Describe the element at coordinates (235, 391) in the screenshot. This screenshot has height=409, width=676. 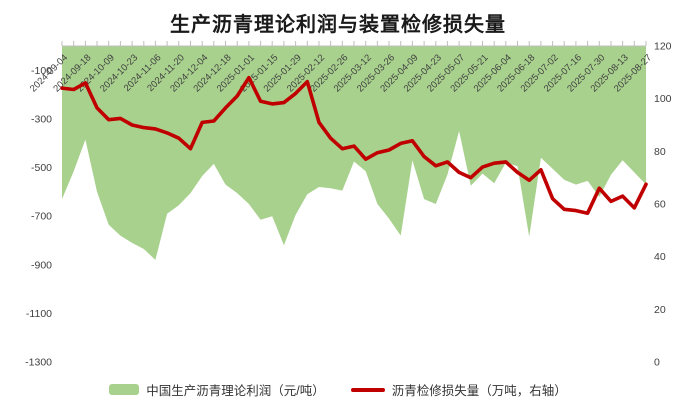
I see `profit-legend-label: 中国生产沥青理论利润（元/吨）` at that location.